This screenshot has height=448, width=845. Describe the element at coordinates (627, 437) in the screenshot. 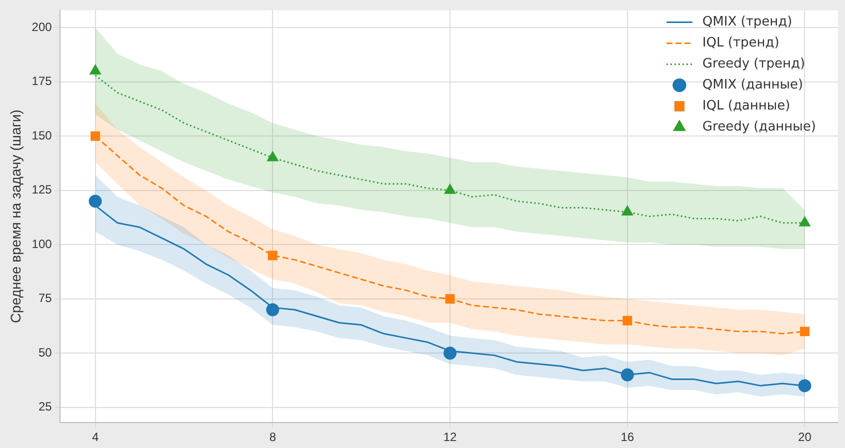

I see `x-tick-label: 16` at that location.